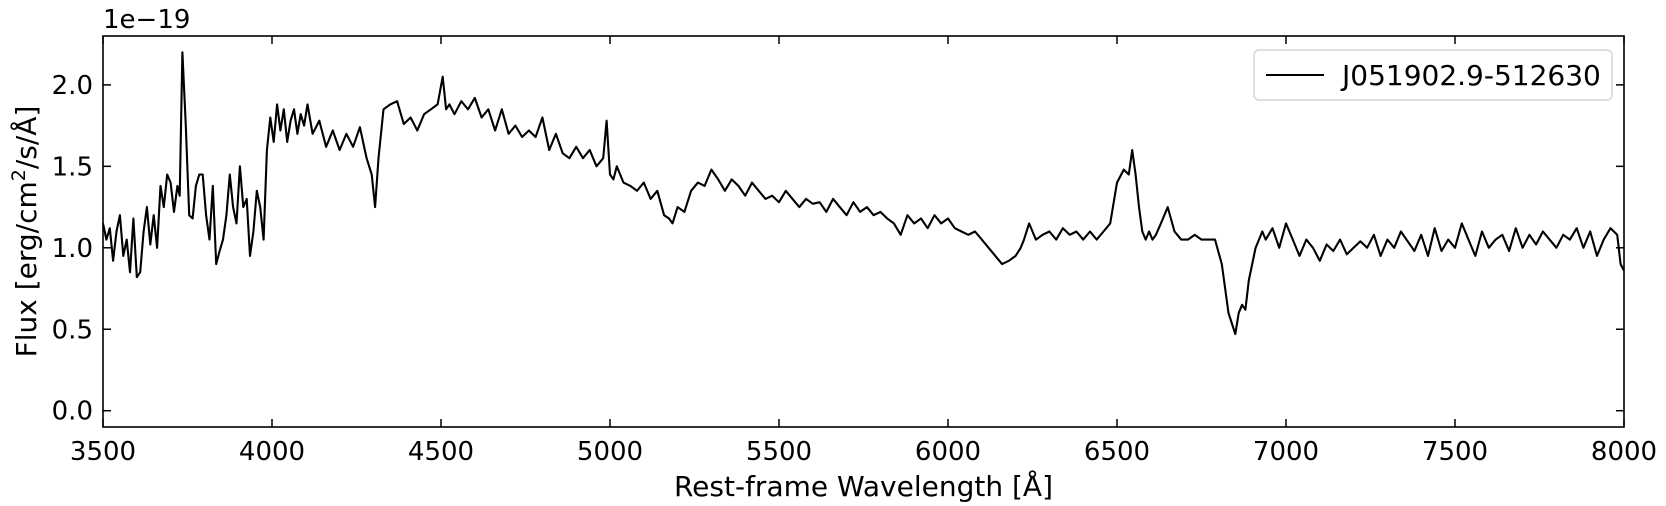 The width and height of the screenshot is (1666, 506). What do you see at coordinates (610, 452) in the screenshot?
I see `x-tick-label: 5000` at bounding box center [610, 452].